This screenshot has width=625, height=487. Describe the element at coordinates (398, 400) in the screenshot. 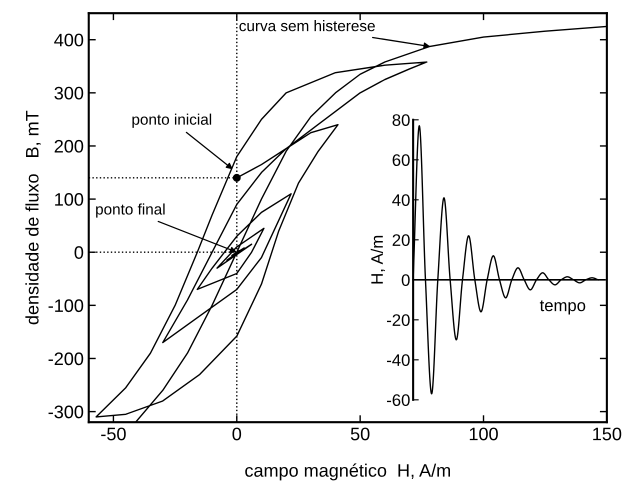

I see `y-tick-label: -60` at that location.